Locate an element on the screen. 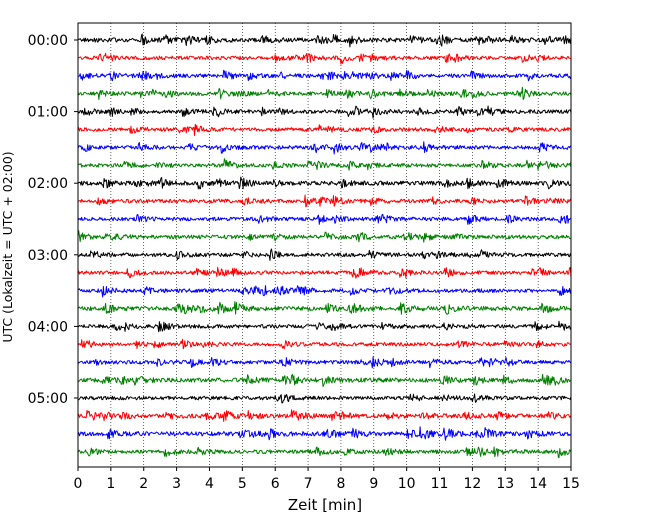 The height and width of the screenshot is (520, 650). x-tick-label: 14 is located at coordinates (538, 484).